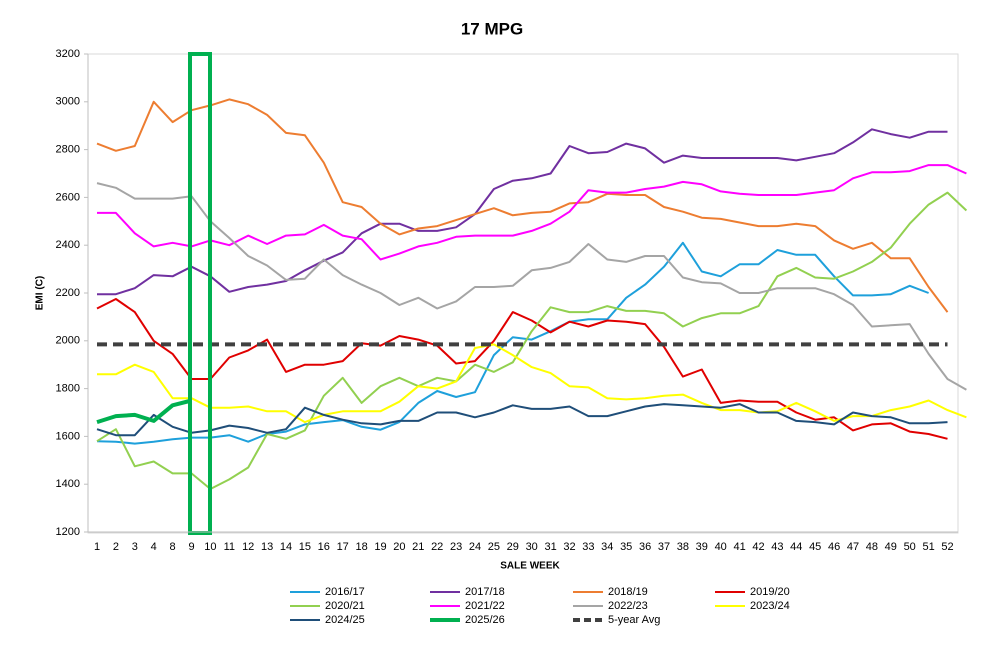 This screenshot has height=648, width=987. I want to click on legend-label: 2021/22, so click(485, 606).